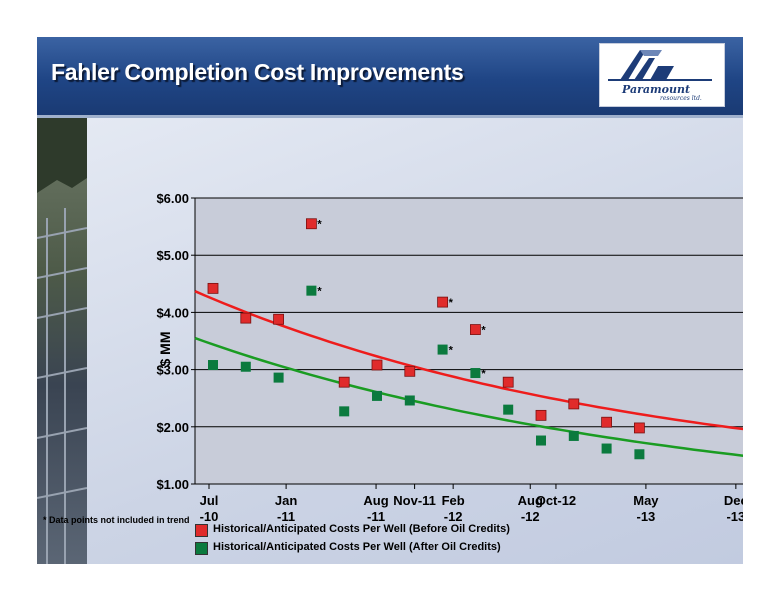 The image size is (776, 600). I want to click on x-tick-label: Jul, so click(209, 500).